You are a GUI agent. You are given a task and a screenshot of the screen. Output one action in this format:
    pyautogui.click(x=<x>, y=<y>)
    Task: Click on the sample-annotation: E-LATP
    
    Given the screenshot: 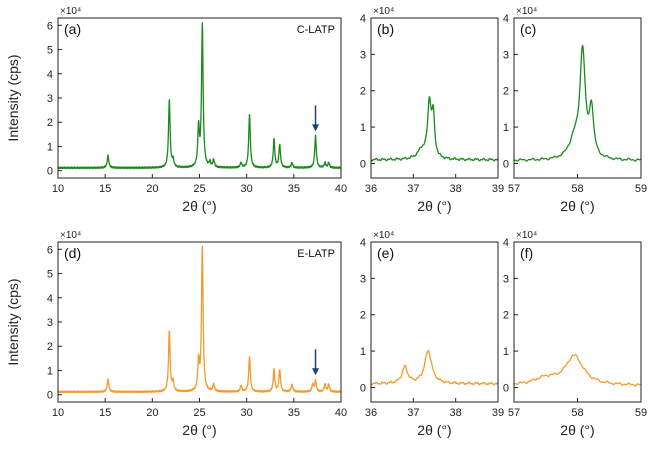 What is the action you would take?
    pyautogui.click(x=316, y=254)
    